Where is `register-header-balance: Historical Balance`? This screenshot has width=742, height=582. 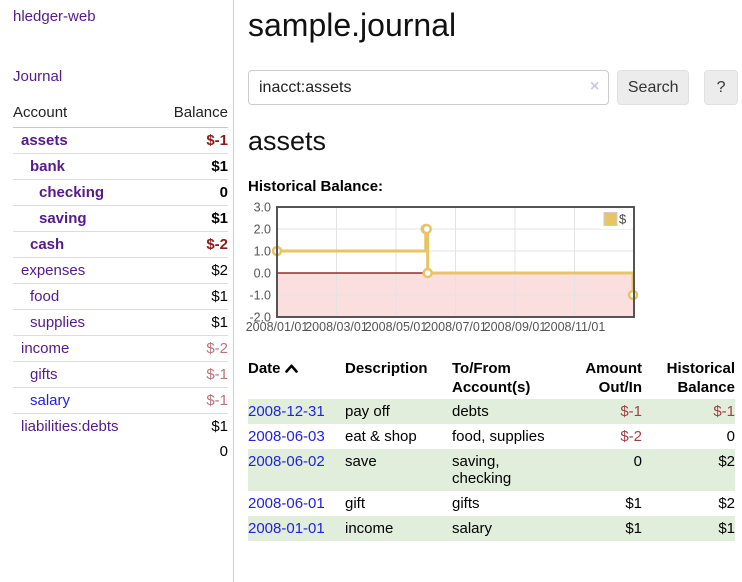
register-header-balance: Historical Balance is located at coordinates (700, 378).